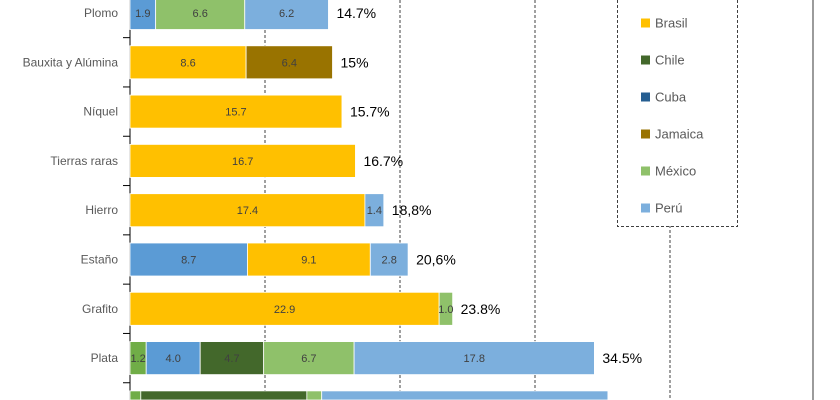 This screenshot has height=400, width=840. Describe the element at coordinates (668, 208) in the screenshot. I see `legend-label: Perú` at that location.